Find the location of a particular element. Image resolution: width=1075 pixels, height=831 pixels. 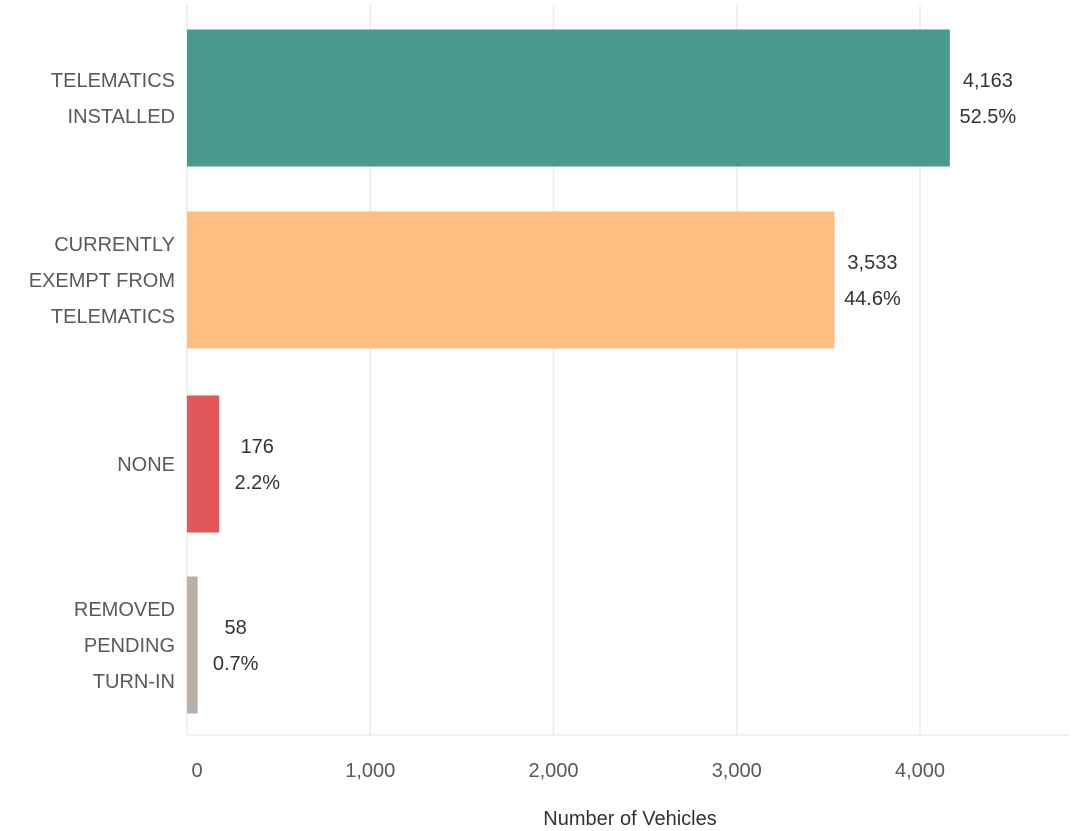

value-label-1: 3,533 is located at coordinates (872, 263).